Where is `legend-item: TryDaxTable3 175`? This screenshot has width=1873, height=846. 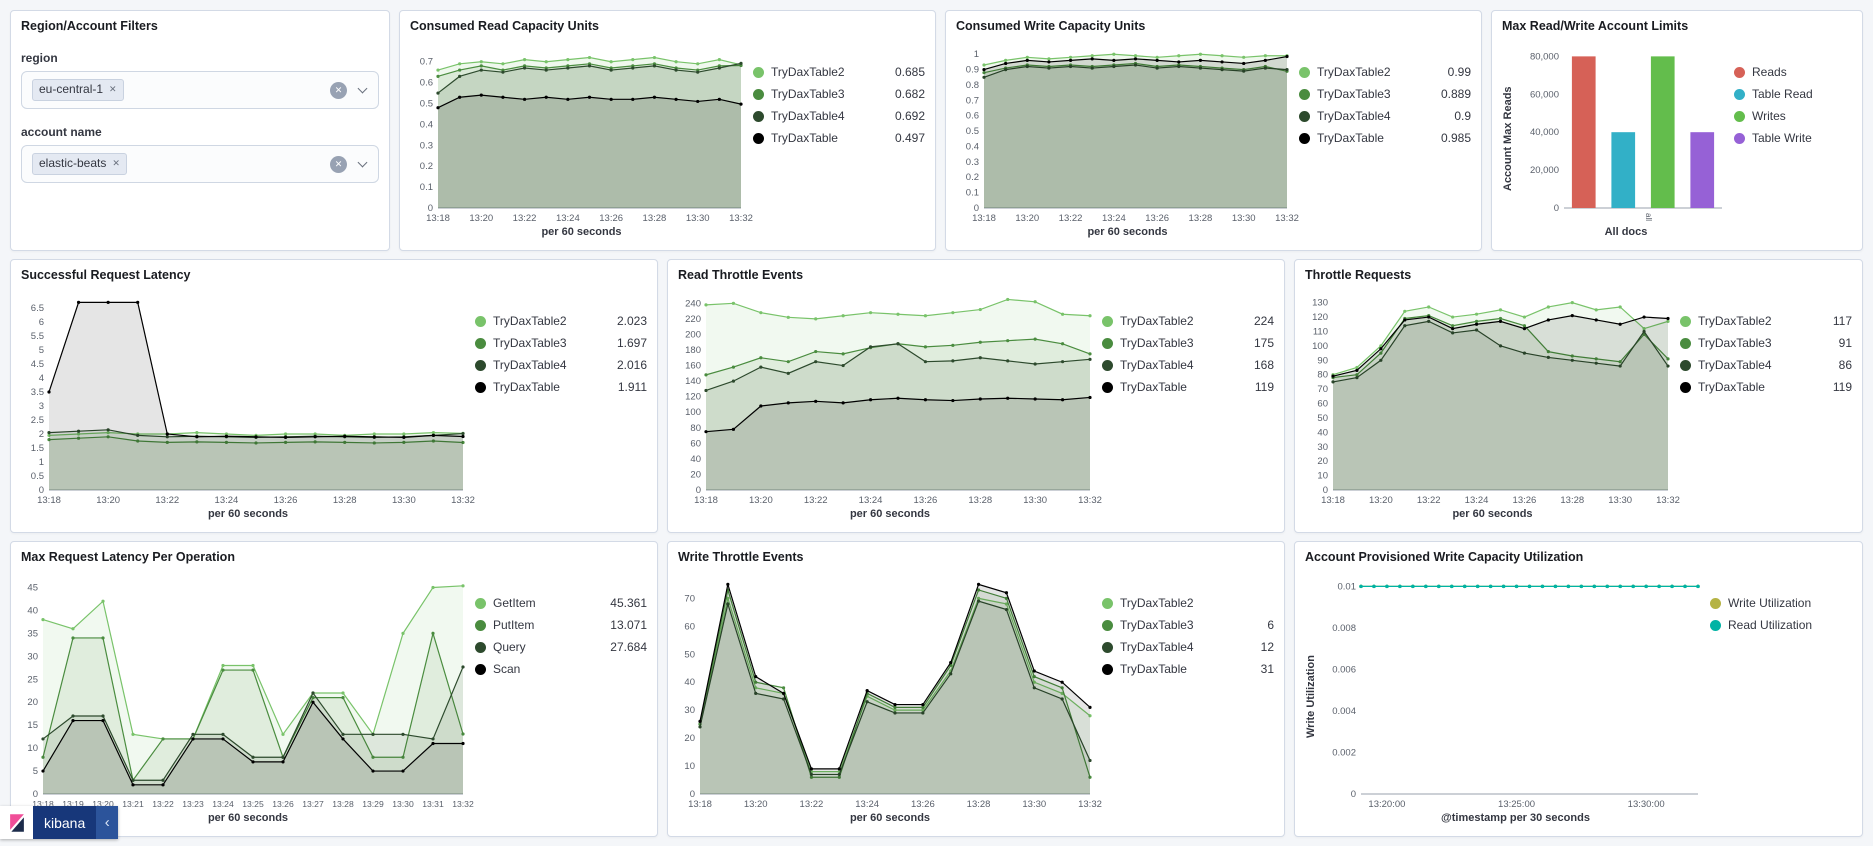 legend-item: TryDaxTable3 175 is located at coordinates (1188, 343).